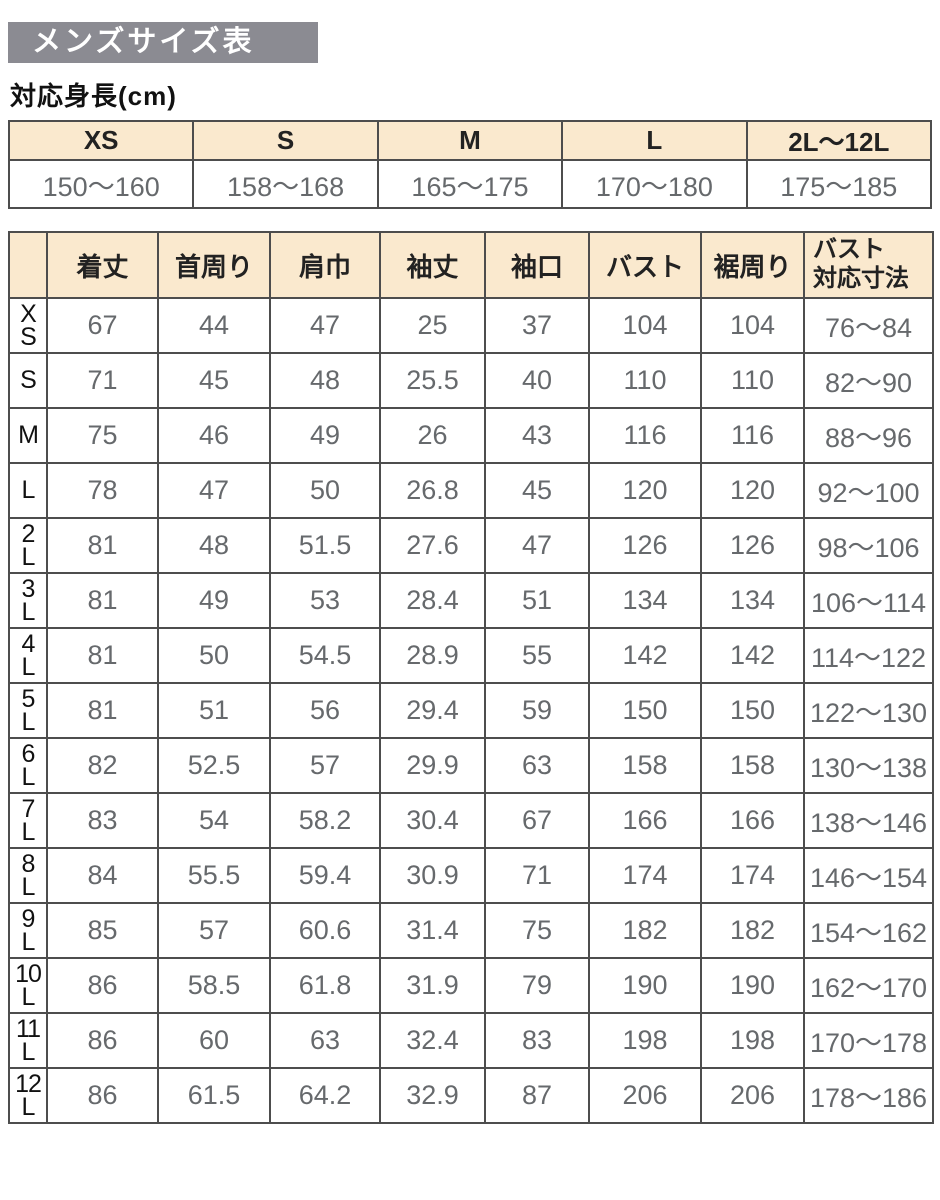 This screenshot has height=1200, width=940. What do you see at coordinates (102, 265) in the screenshot?
I see `size-col-header: 着丈` at bounding box center [102, 265].